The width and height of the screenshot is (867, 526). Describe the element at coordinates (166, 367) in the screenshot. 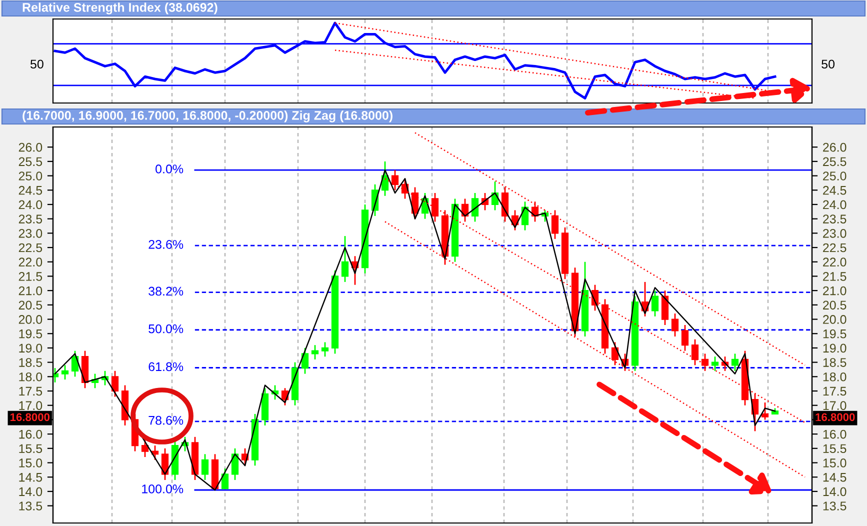

I see `annotation: 61.8%` at that location.